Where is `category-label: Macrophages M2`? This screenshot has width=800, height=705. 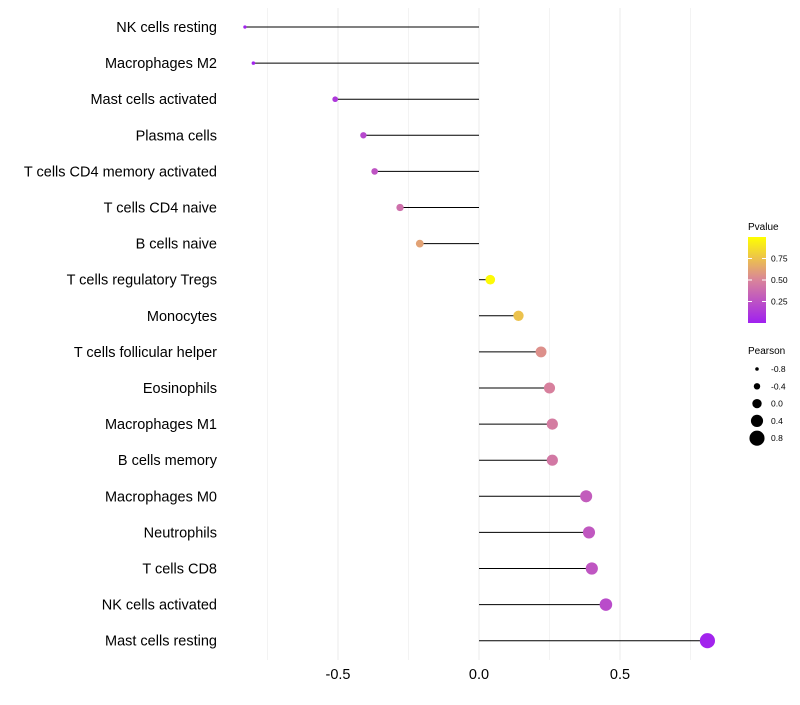
category-label: Macrophages M2 is located at coordinates (161, 64).